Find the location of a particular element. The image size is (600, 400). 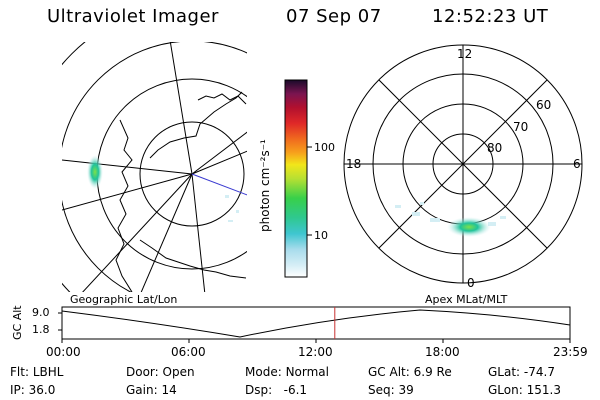

status-filter: Flt: LBHL is located at coordinates (37, 372).